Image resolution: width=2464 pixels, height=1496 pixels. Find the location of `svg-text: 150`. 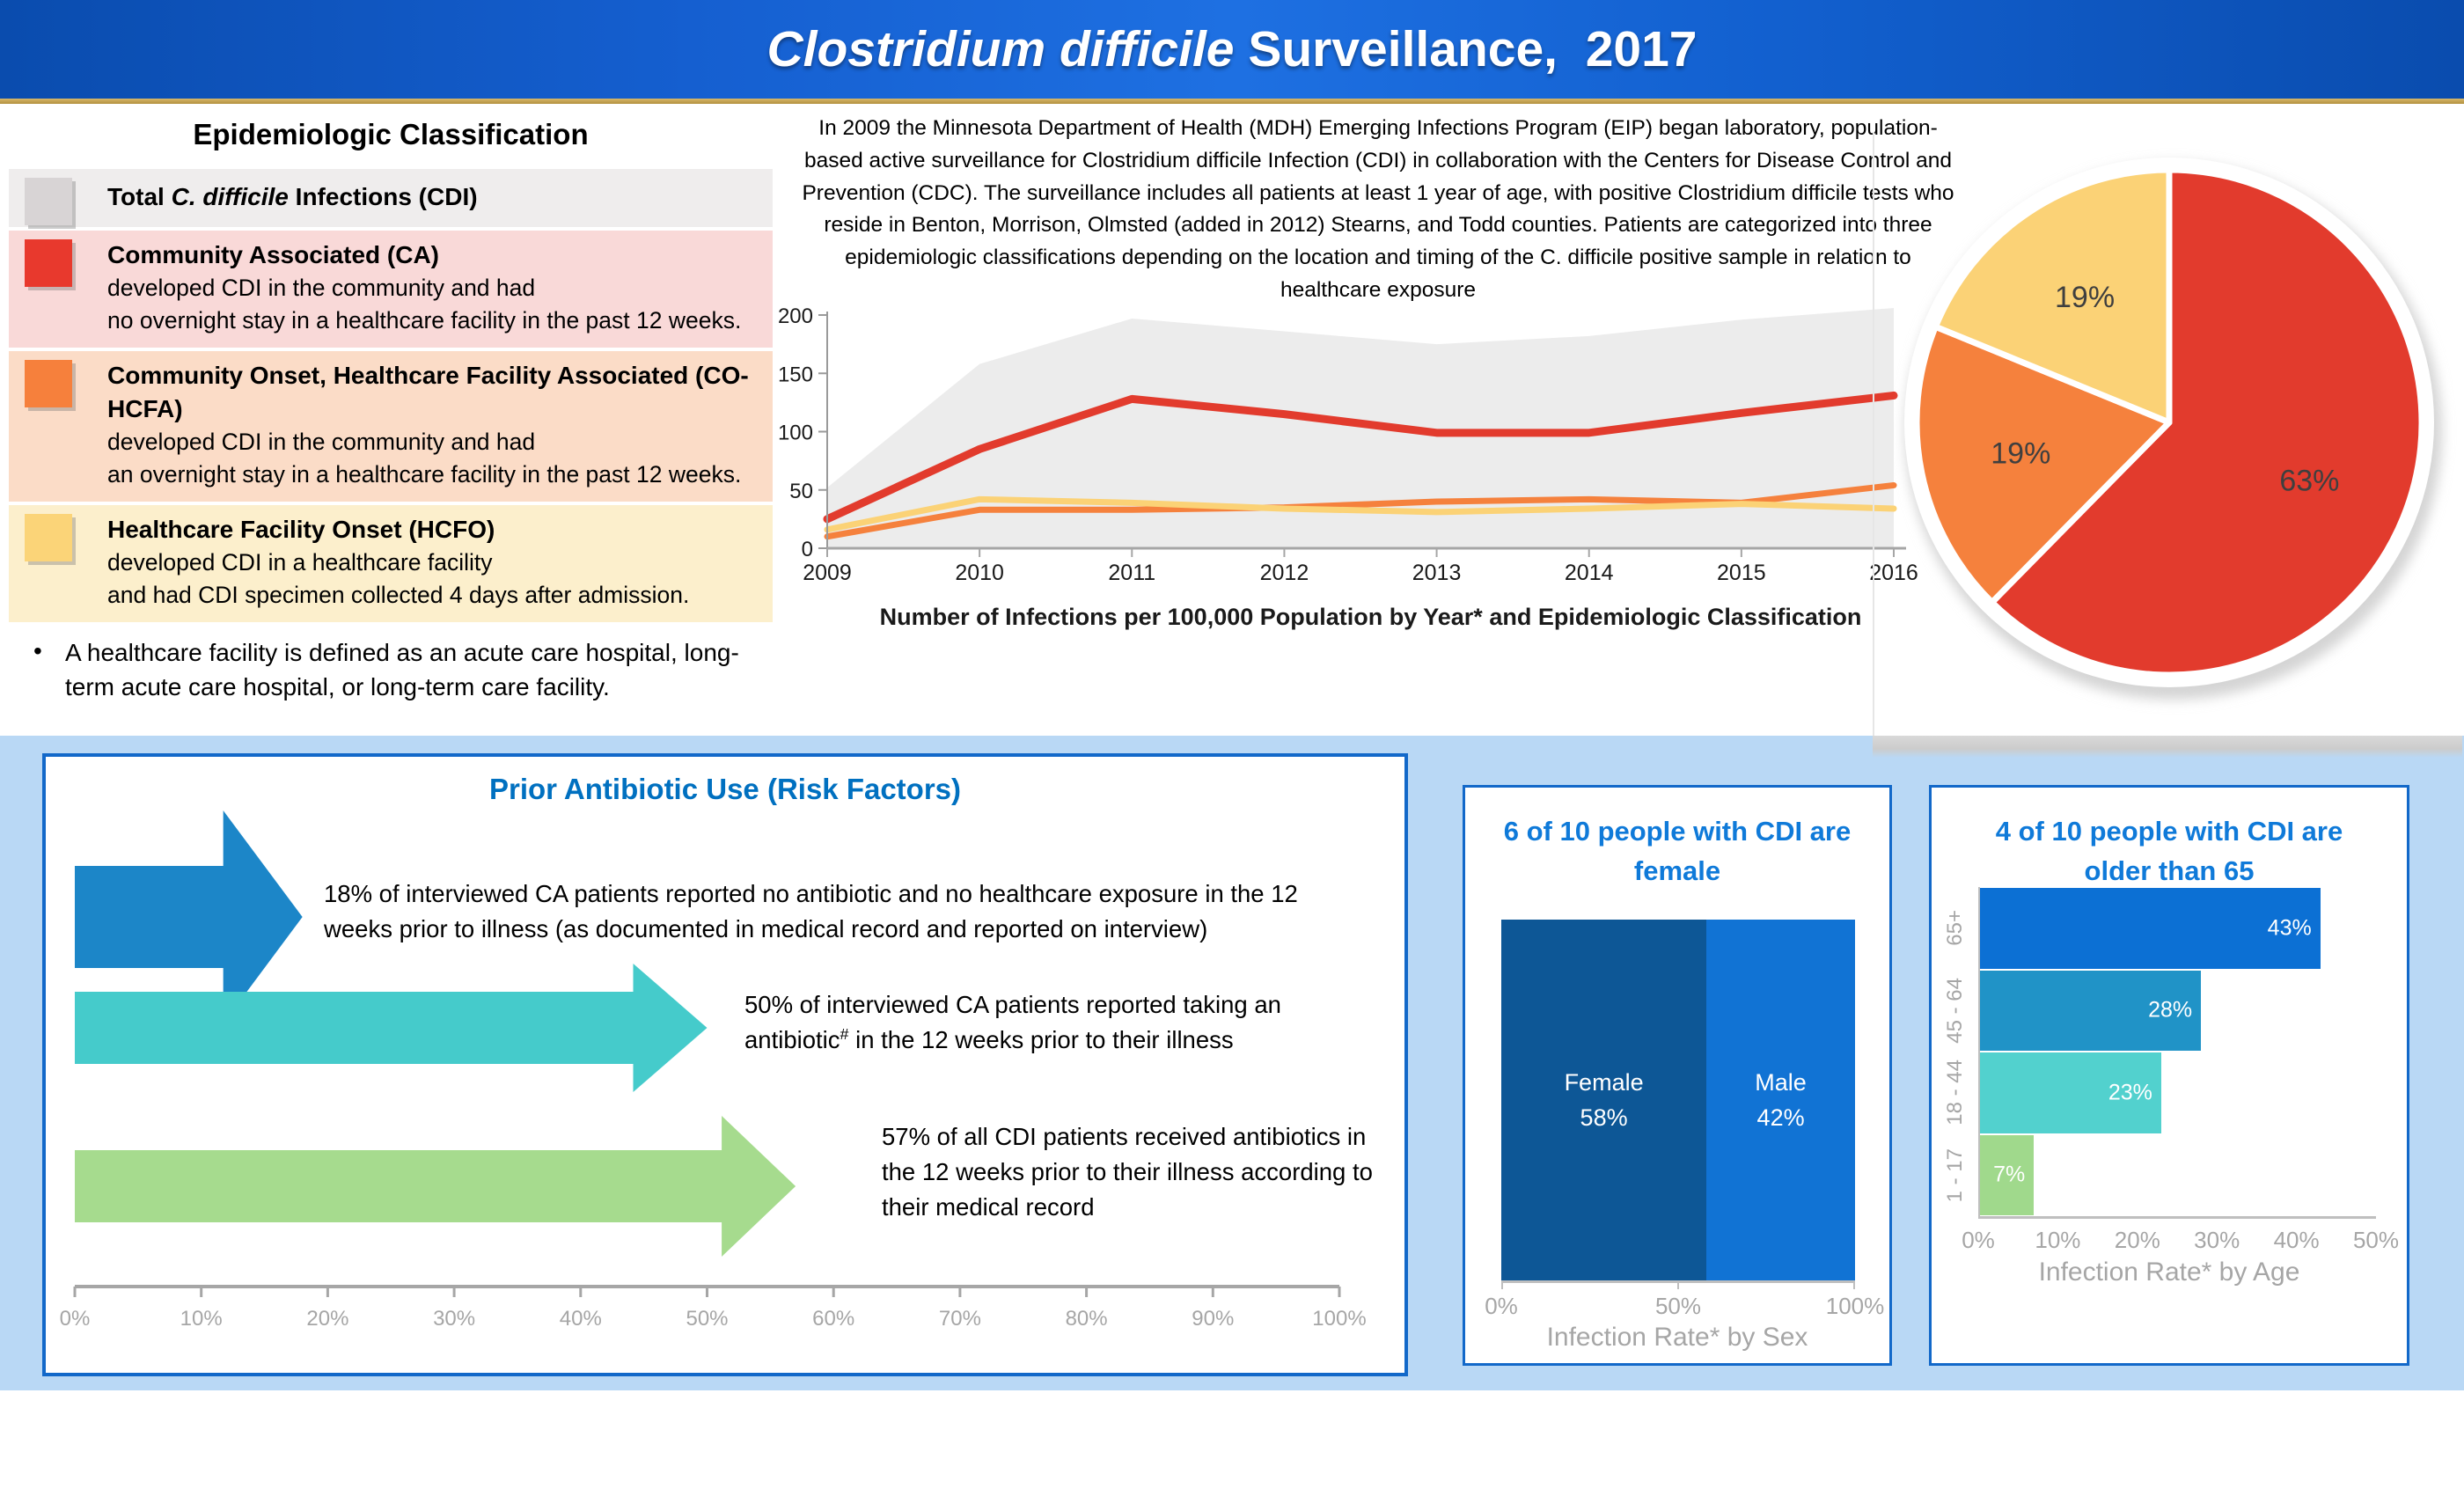

svg-text: 150 is located at coordinates (796, 375).